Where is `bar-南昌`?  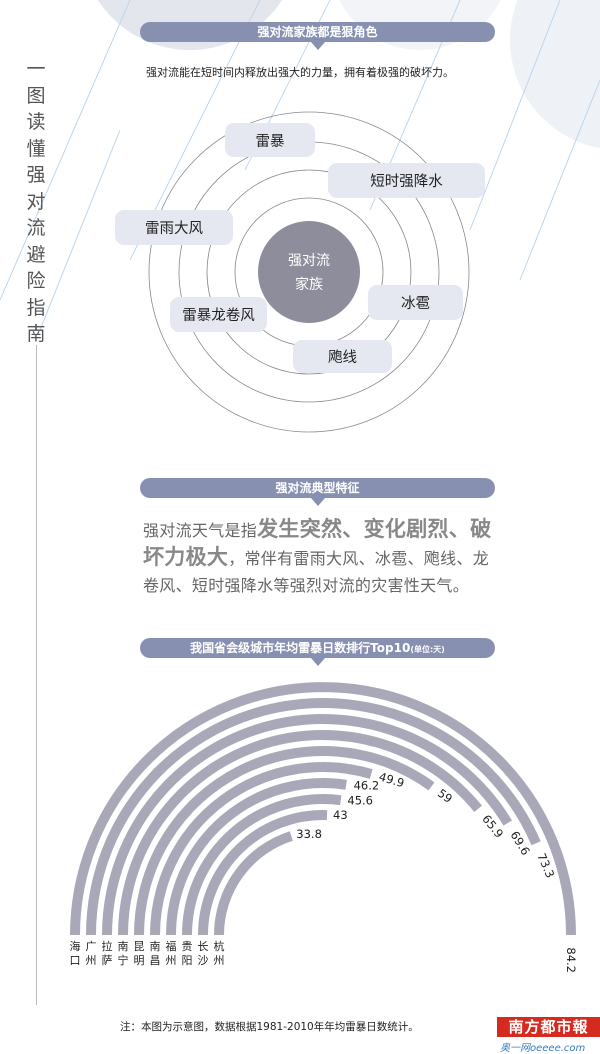 bar-南昌 is located at coordinates (261, 849).